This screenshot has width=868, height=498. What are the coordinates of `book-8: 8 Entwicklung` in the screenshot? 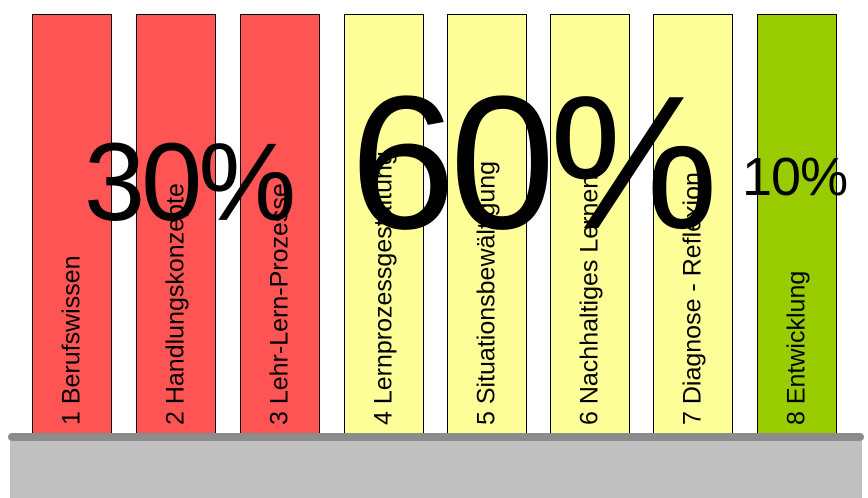 It's located at (797, 225).